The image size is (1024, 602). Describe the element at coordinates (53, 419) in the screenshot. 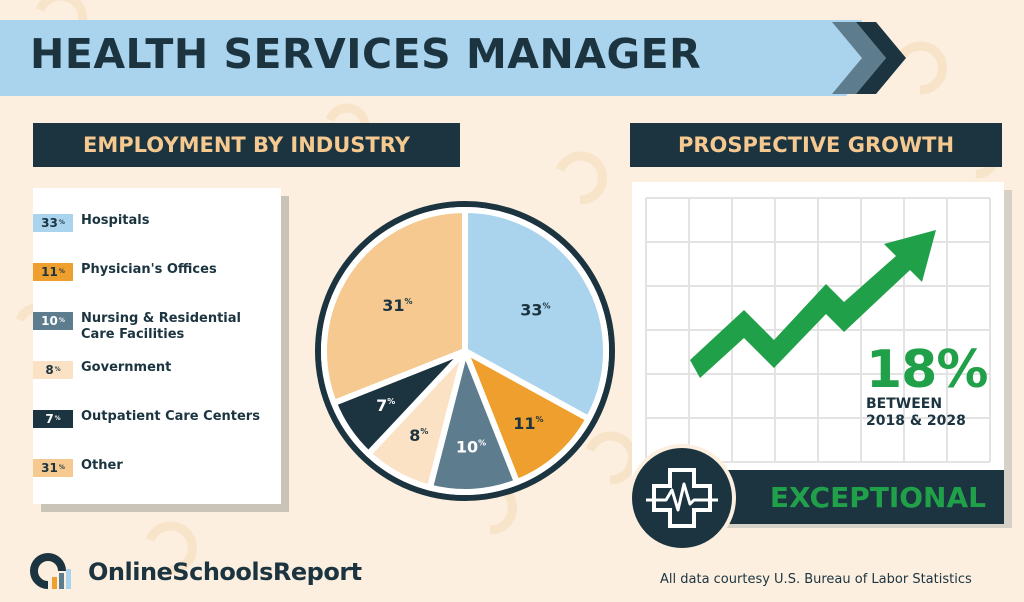

I see `legend-badge: 7%` at that location.